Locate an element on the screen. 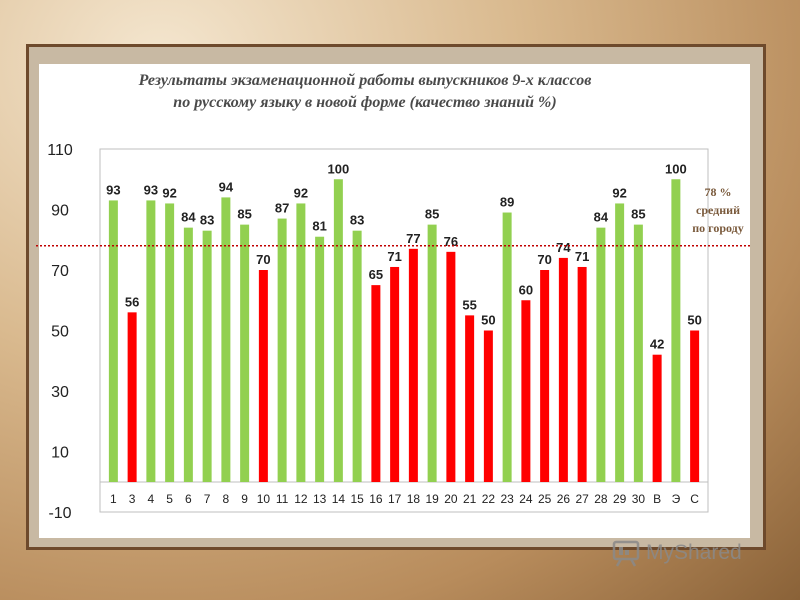 The height and width of the screenshot is (600, 800). bar-value-label: 76 is located at coordinates (451, 241).